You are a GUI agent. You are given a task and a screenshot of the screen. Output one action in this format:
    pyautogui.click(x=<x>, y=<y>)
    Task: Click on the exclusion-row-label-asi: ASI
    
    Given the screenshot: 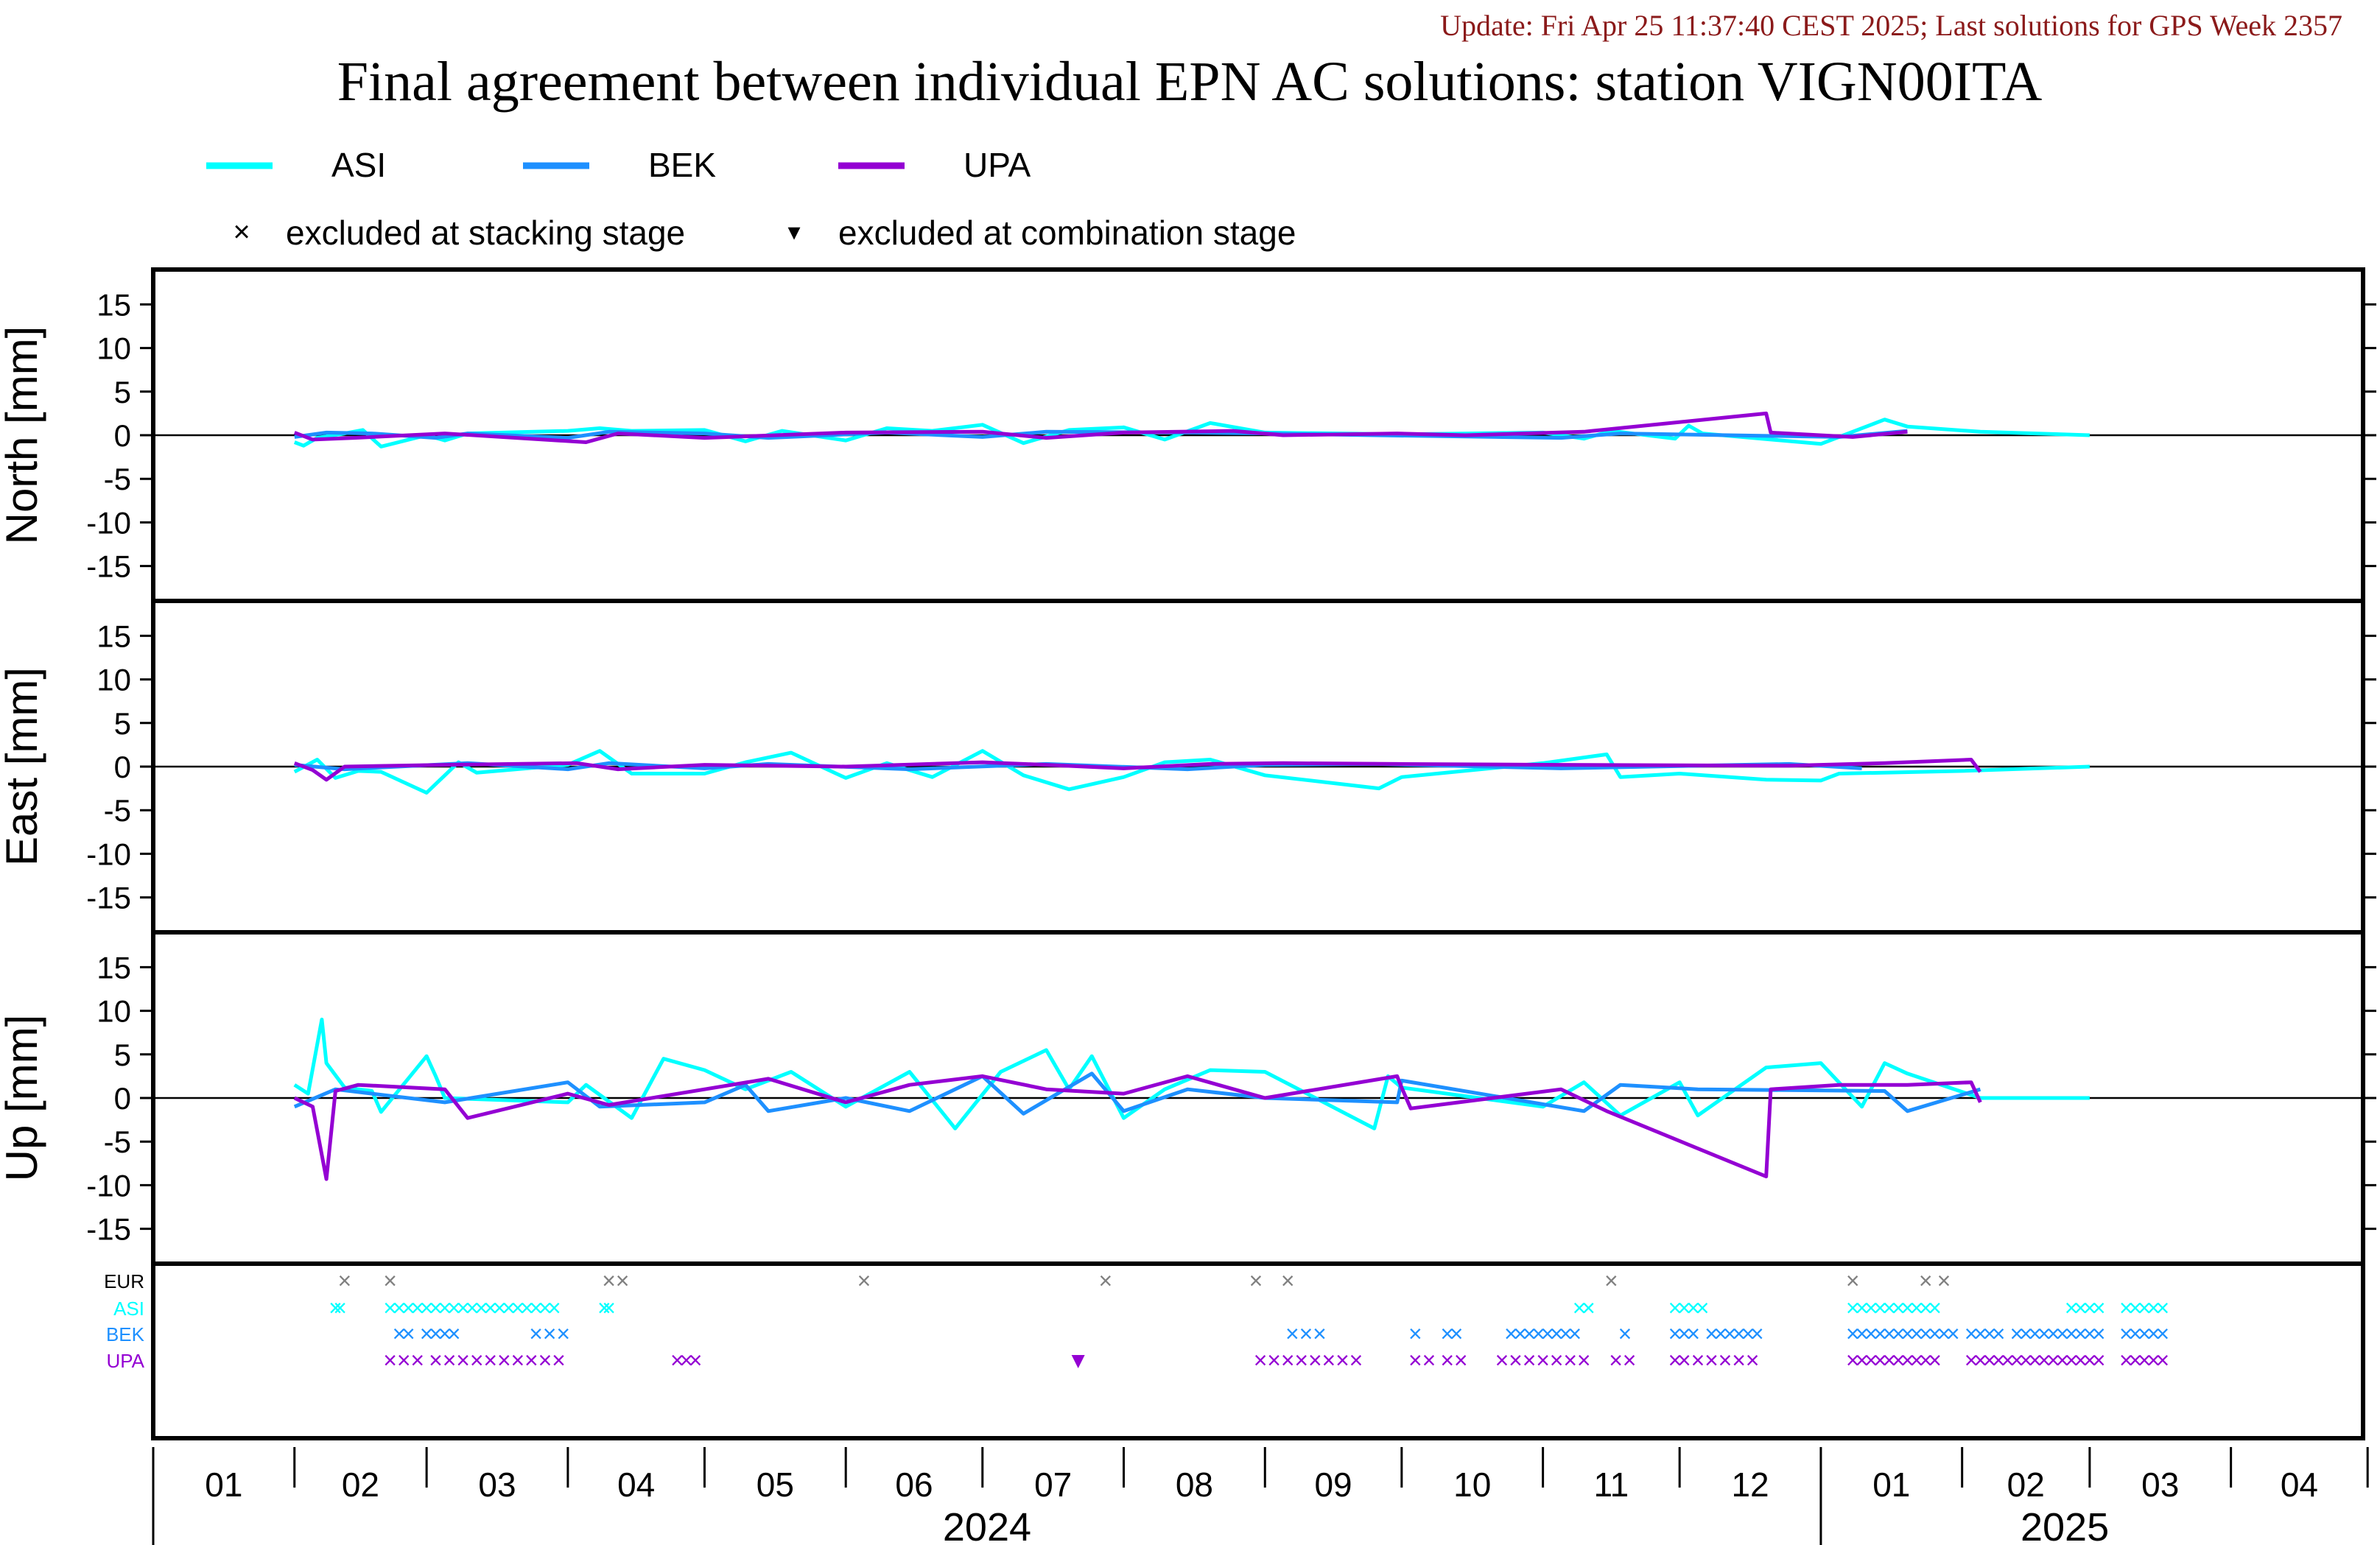 What is the action you would take?
    pyautogui.click(x=128, y=1309)
    